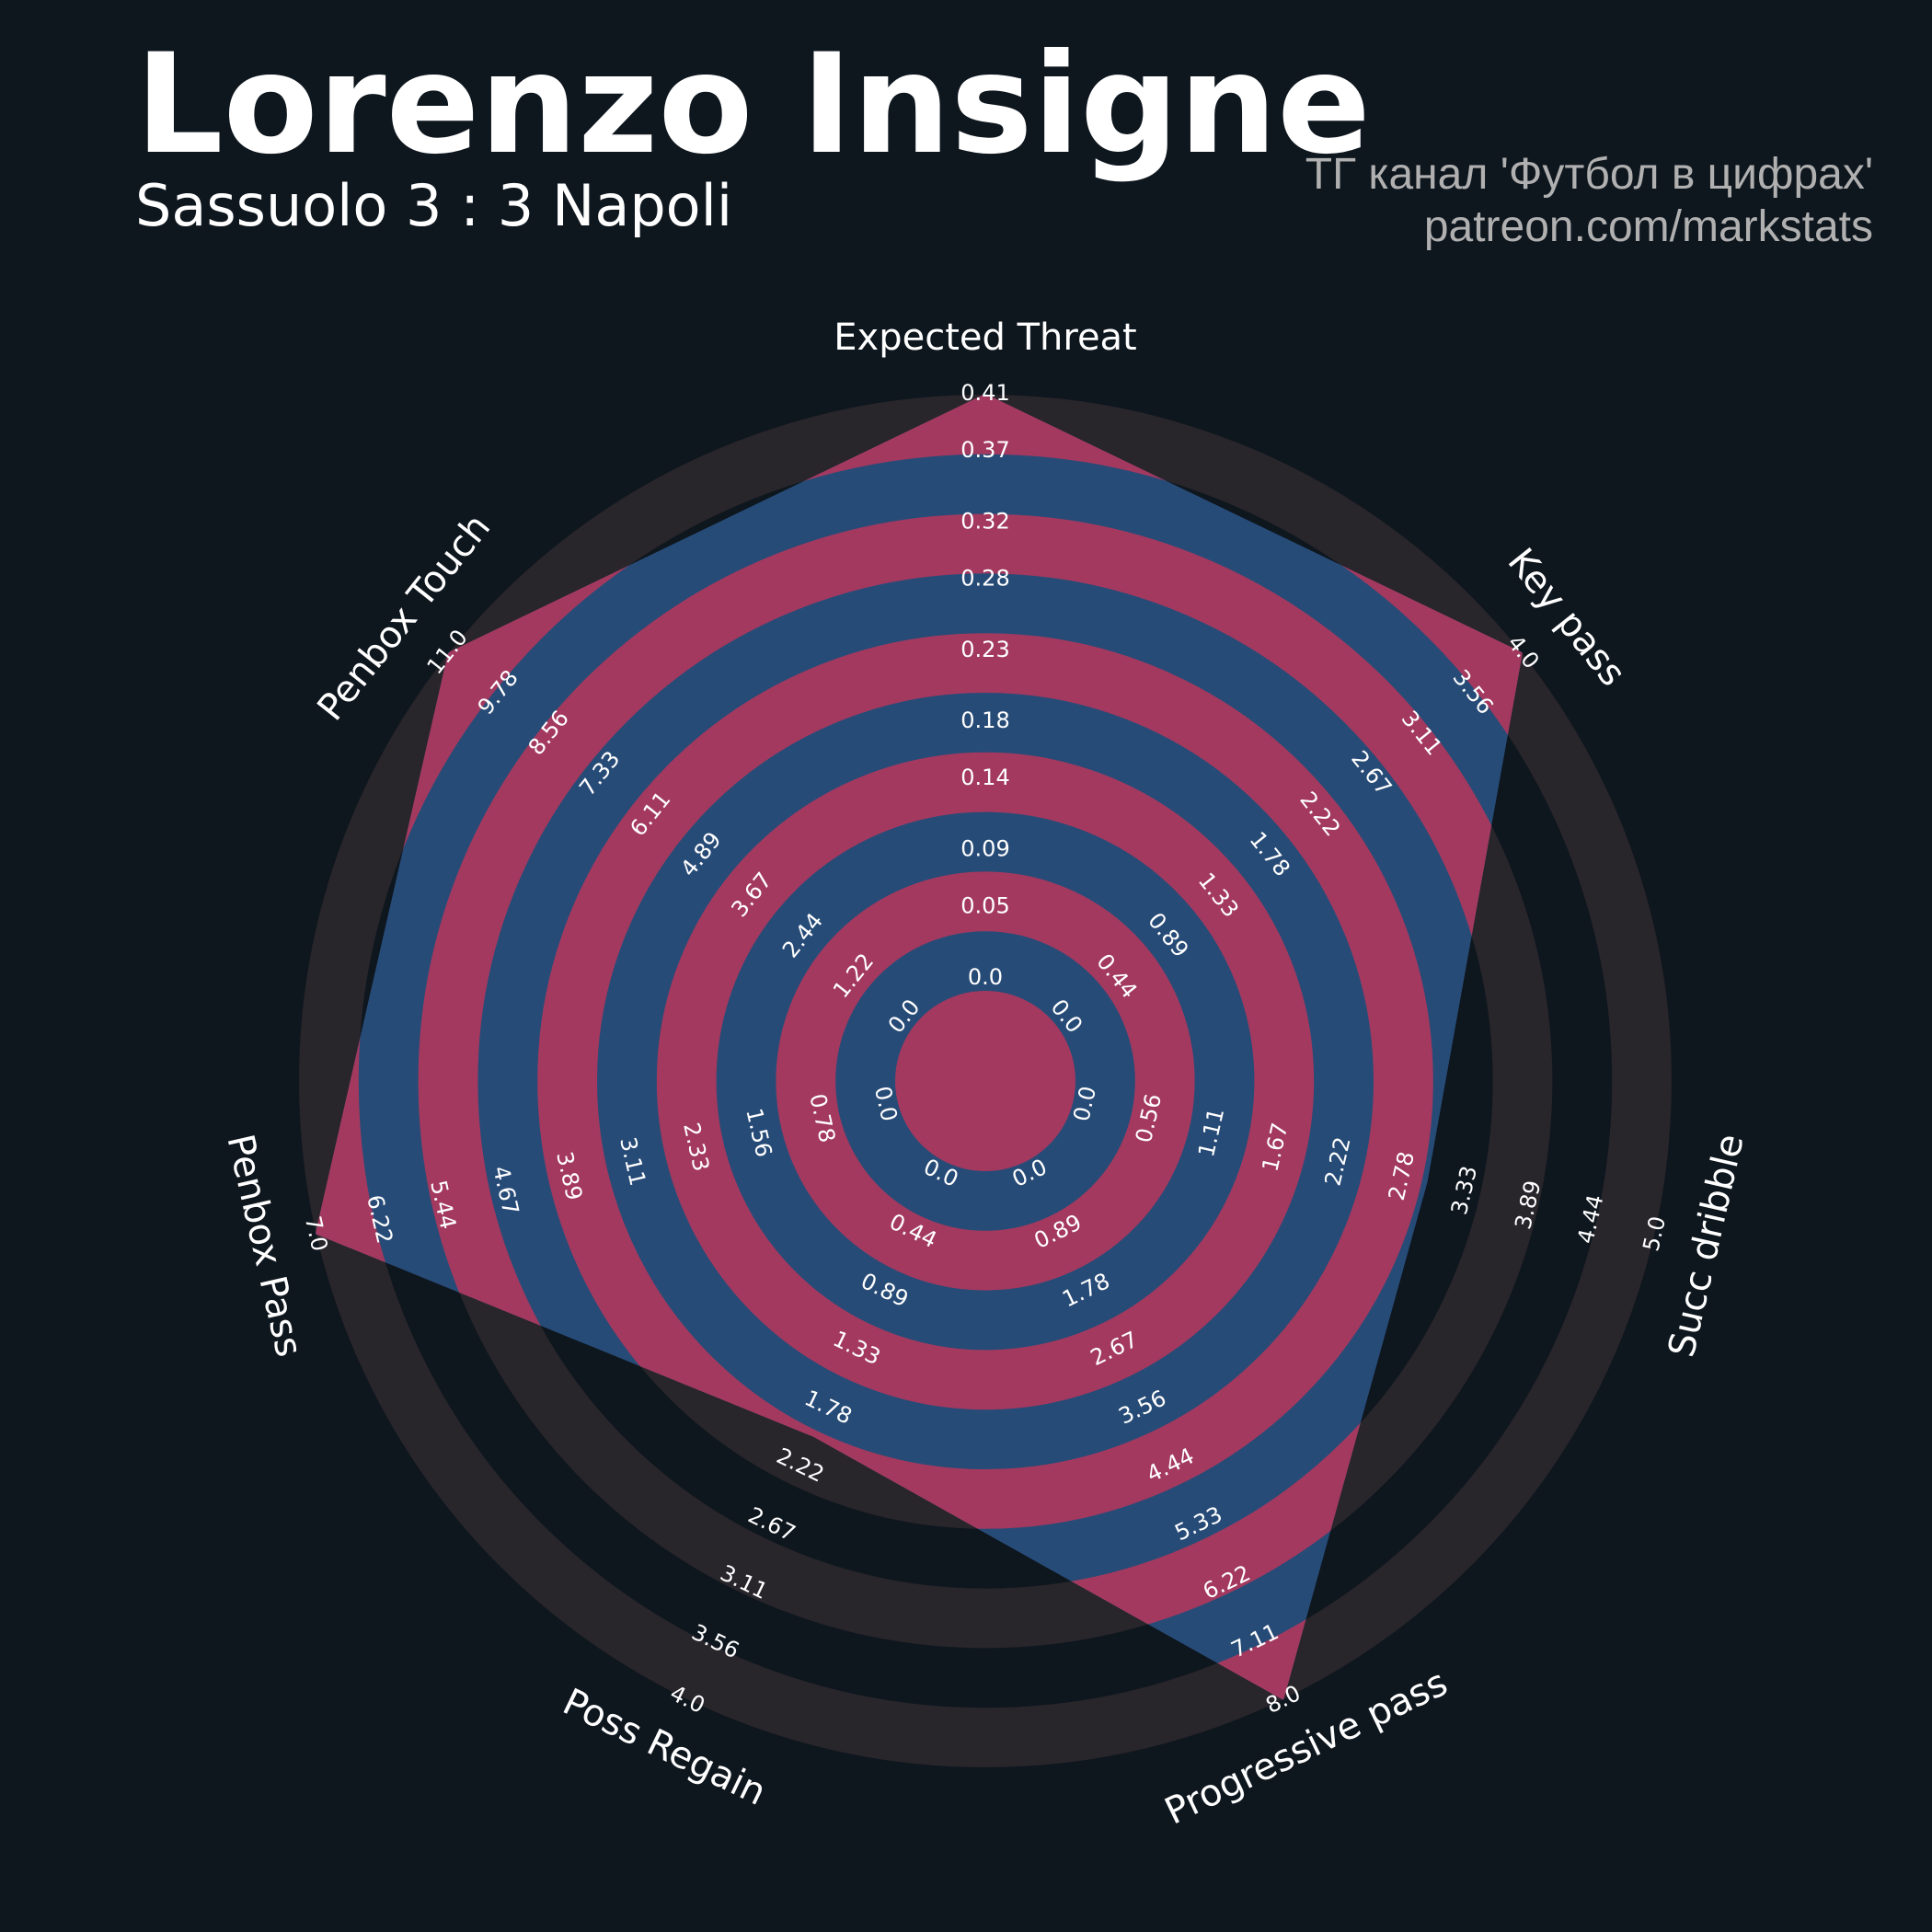  Describe the element at coordinates (985, 977) in the screenshot. I see `tick-label: 0.0` at that location.